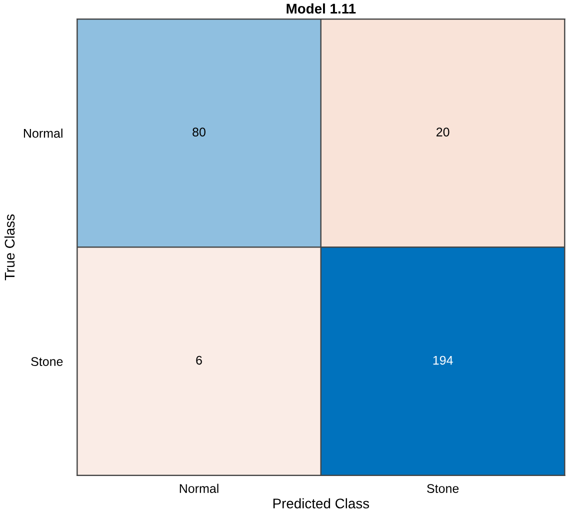 The width and height of the screenshot is (567, 514). Describe the element at coordinates (443, 132) in the screenshot. I see `data-label: 20` at that location.